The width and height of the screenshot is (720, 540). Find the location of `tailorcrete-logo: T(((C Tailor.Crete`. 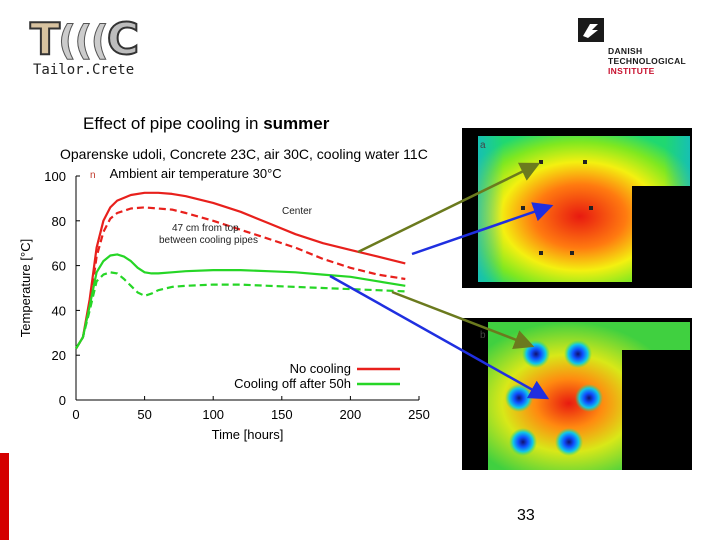

tailorcrete-logo: T(((C Tailor.Crete is located at coordinates (89, 47).